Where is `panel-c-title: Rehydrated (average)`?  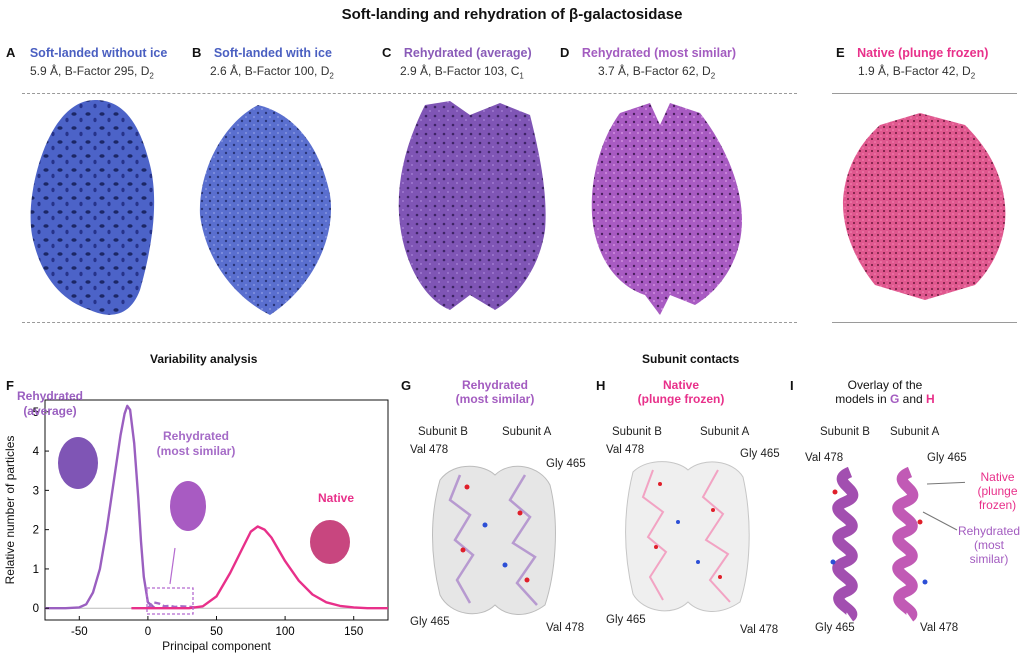 panel-c-title: Rehydrated (average) is located at coordinates (467, 53).